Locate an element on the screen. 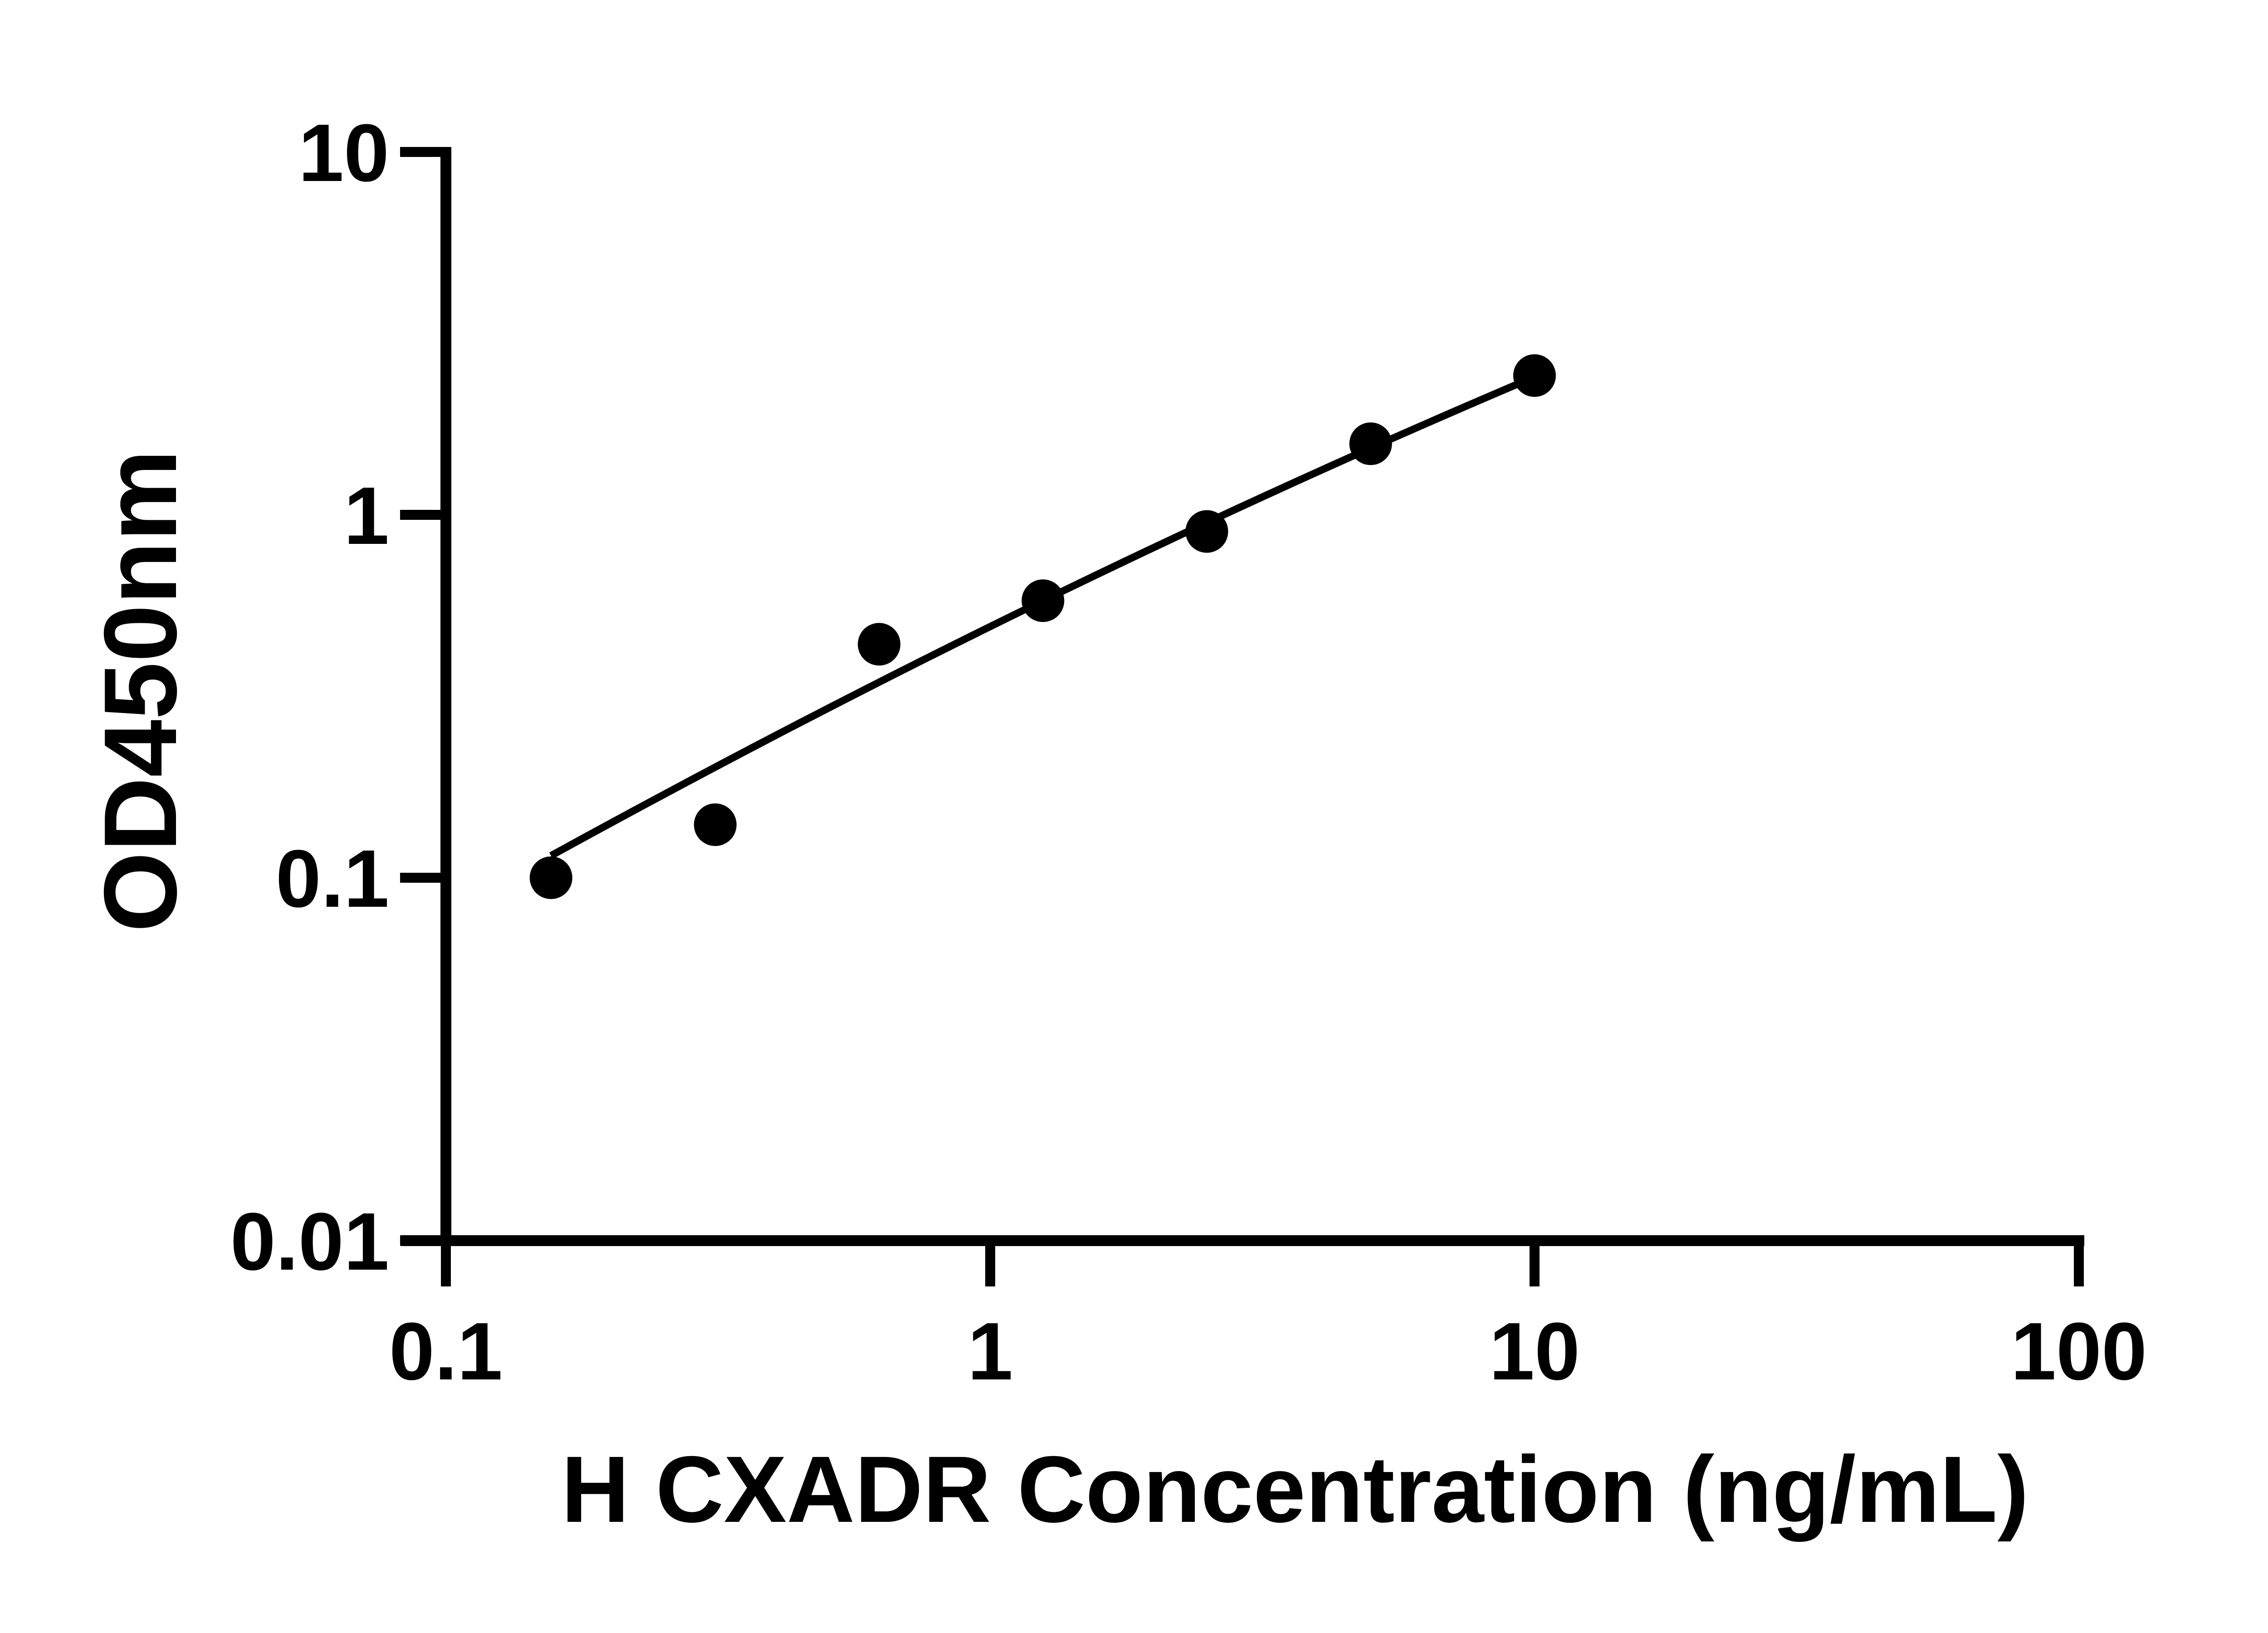  y-tick-label-0.1: 0.1 is located at coordinates (332, 878).